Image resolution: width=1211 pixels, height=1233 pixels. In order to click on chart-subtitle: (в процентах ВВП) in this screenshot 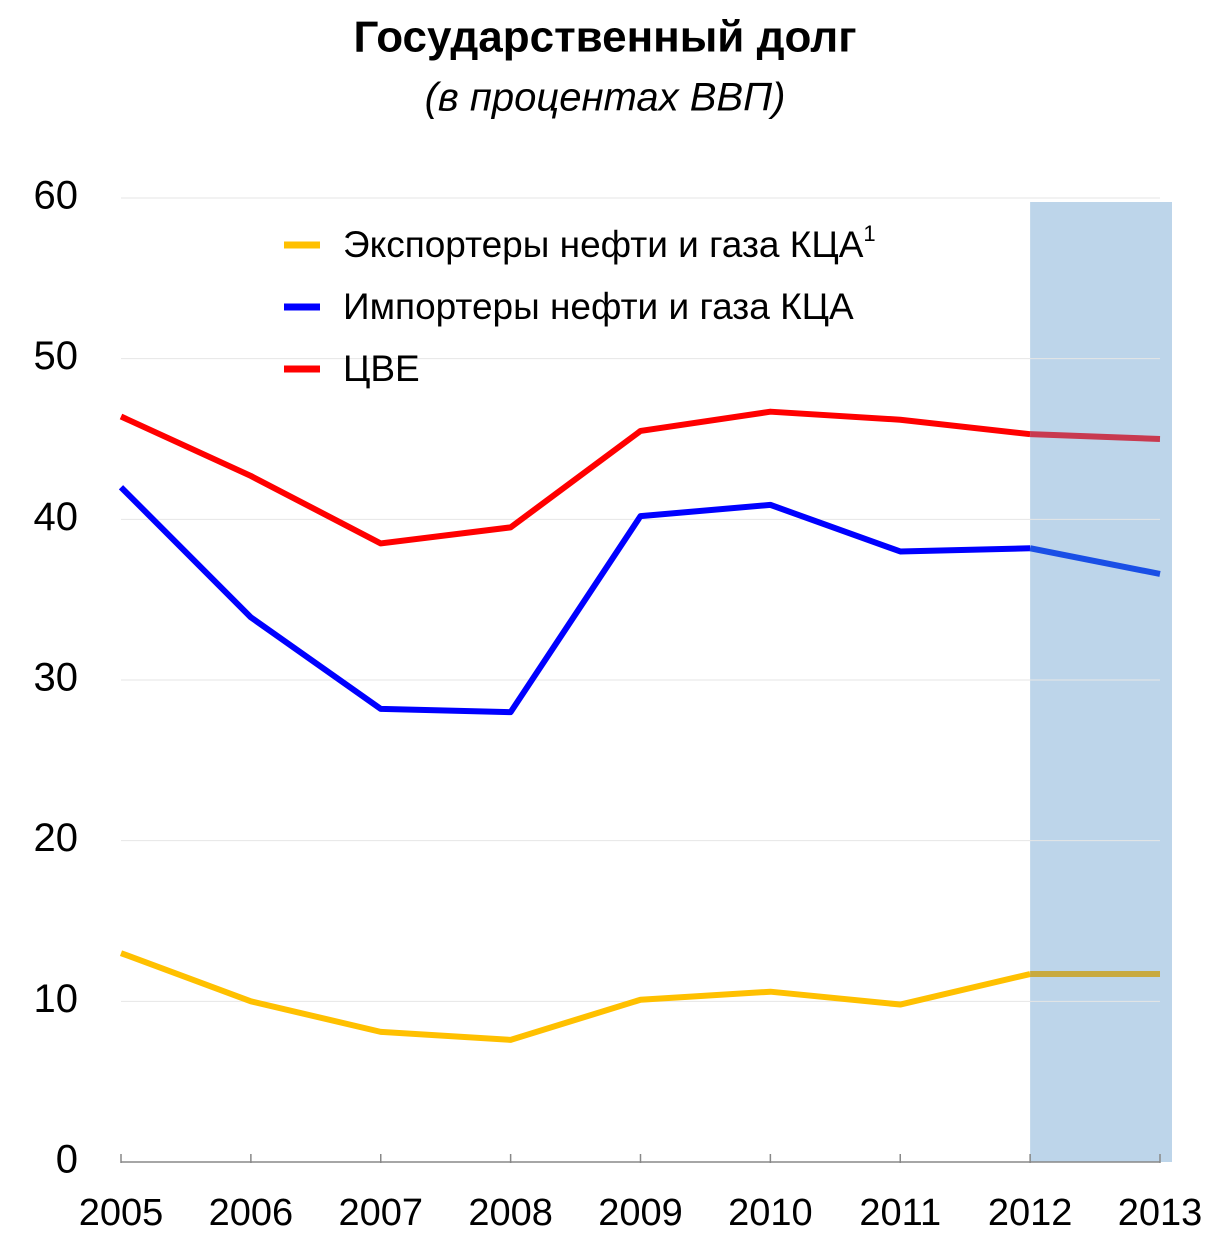, I will do `click(605, 98)`.